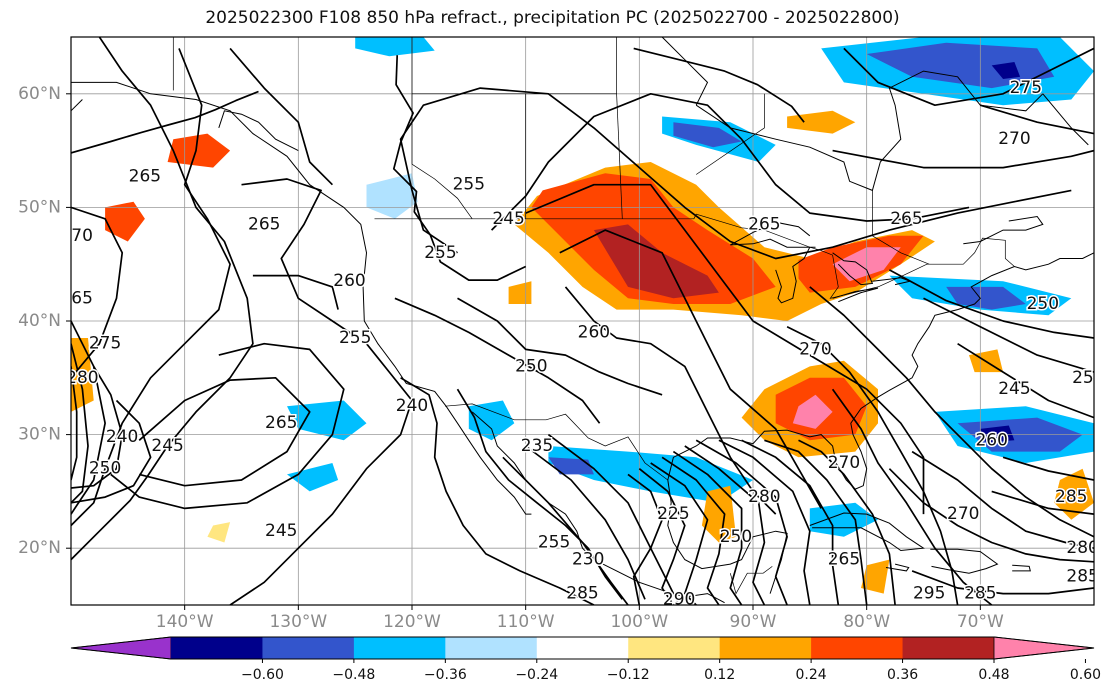 This screenshot has width=1105, height=698. I want to click on contour-label: 240, so click(412, 406).